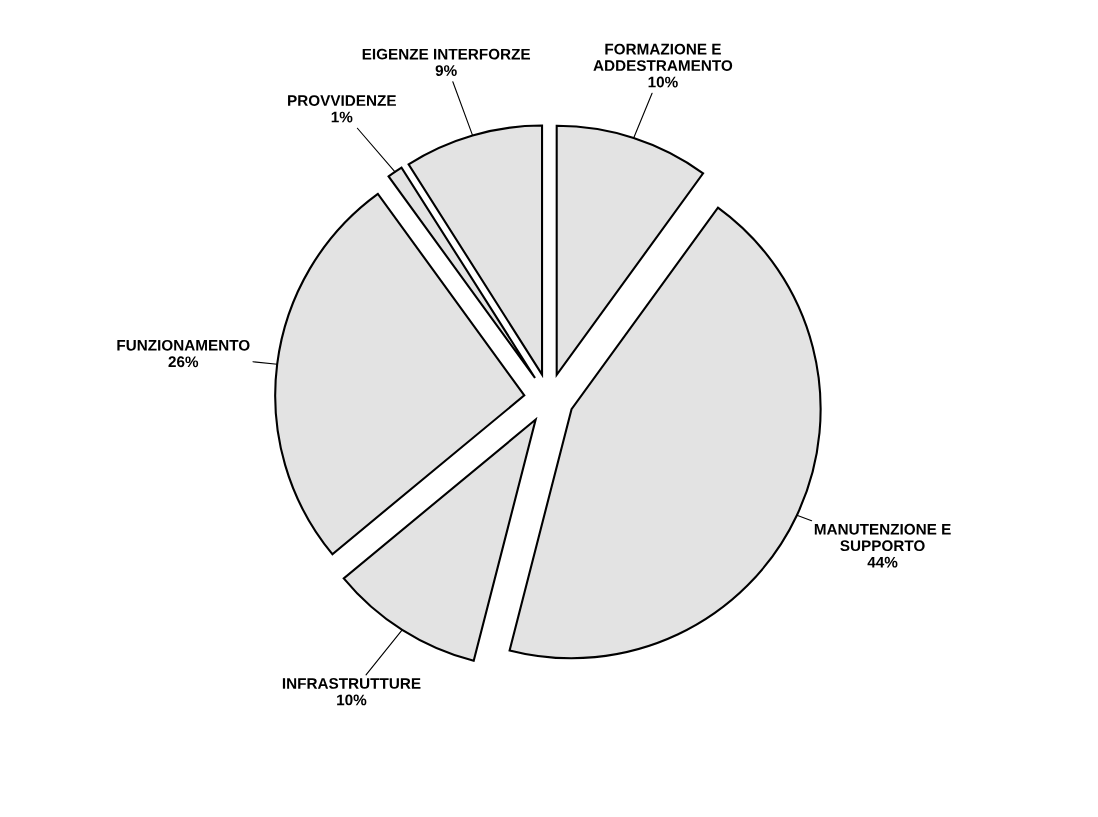 Image resolution: width=1098 pixels, height=817 pixels. What do you see at coordinates (882, 562) in the screenshot?
I see `data-label: 44%` at bounding box center [882, 562].